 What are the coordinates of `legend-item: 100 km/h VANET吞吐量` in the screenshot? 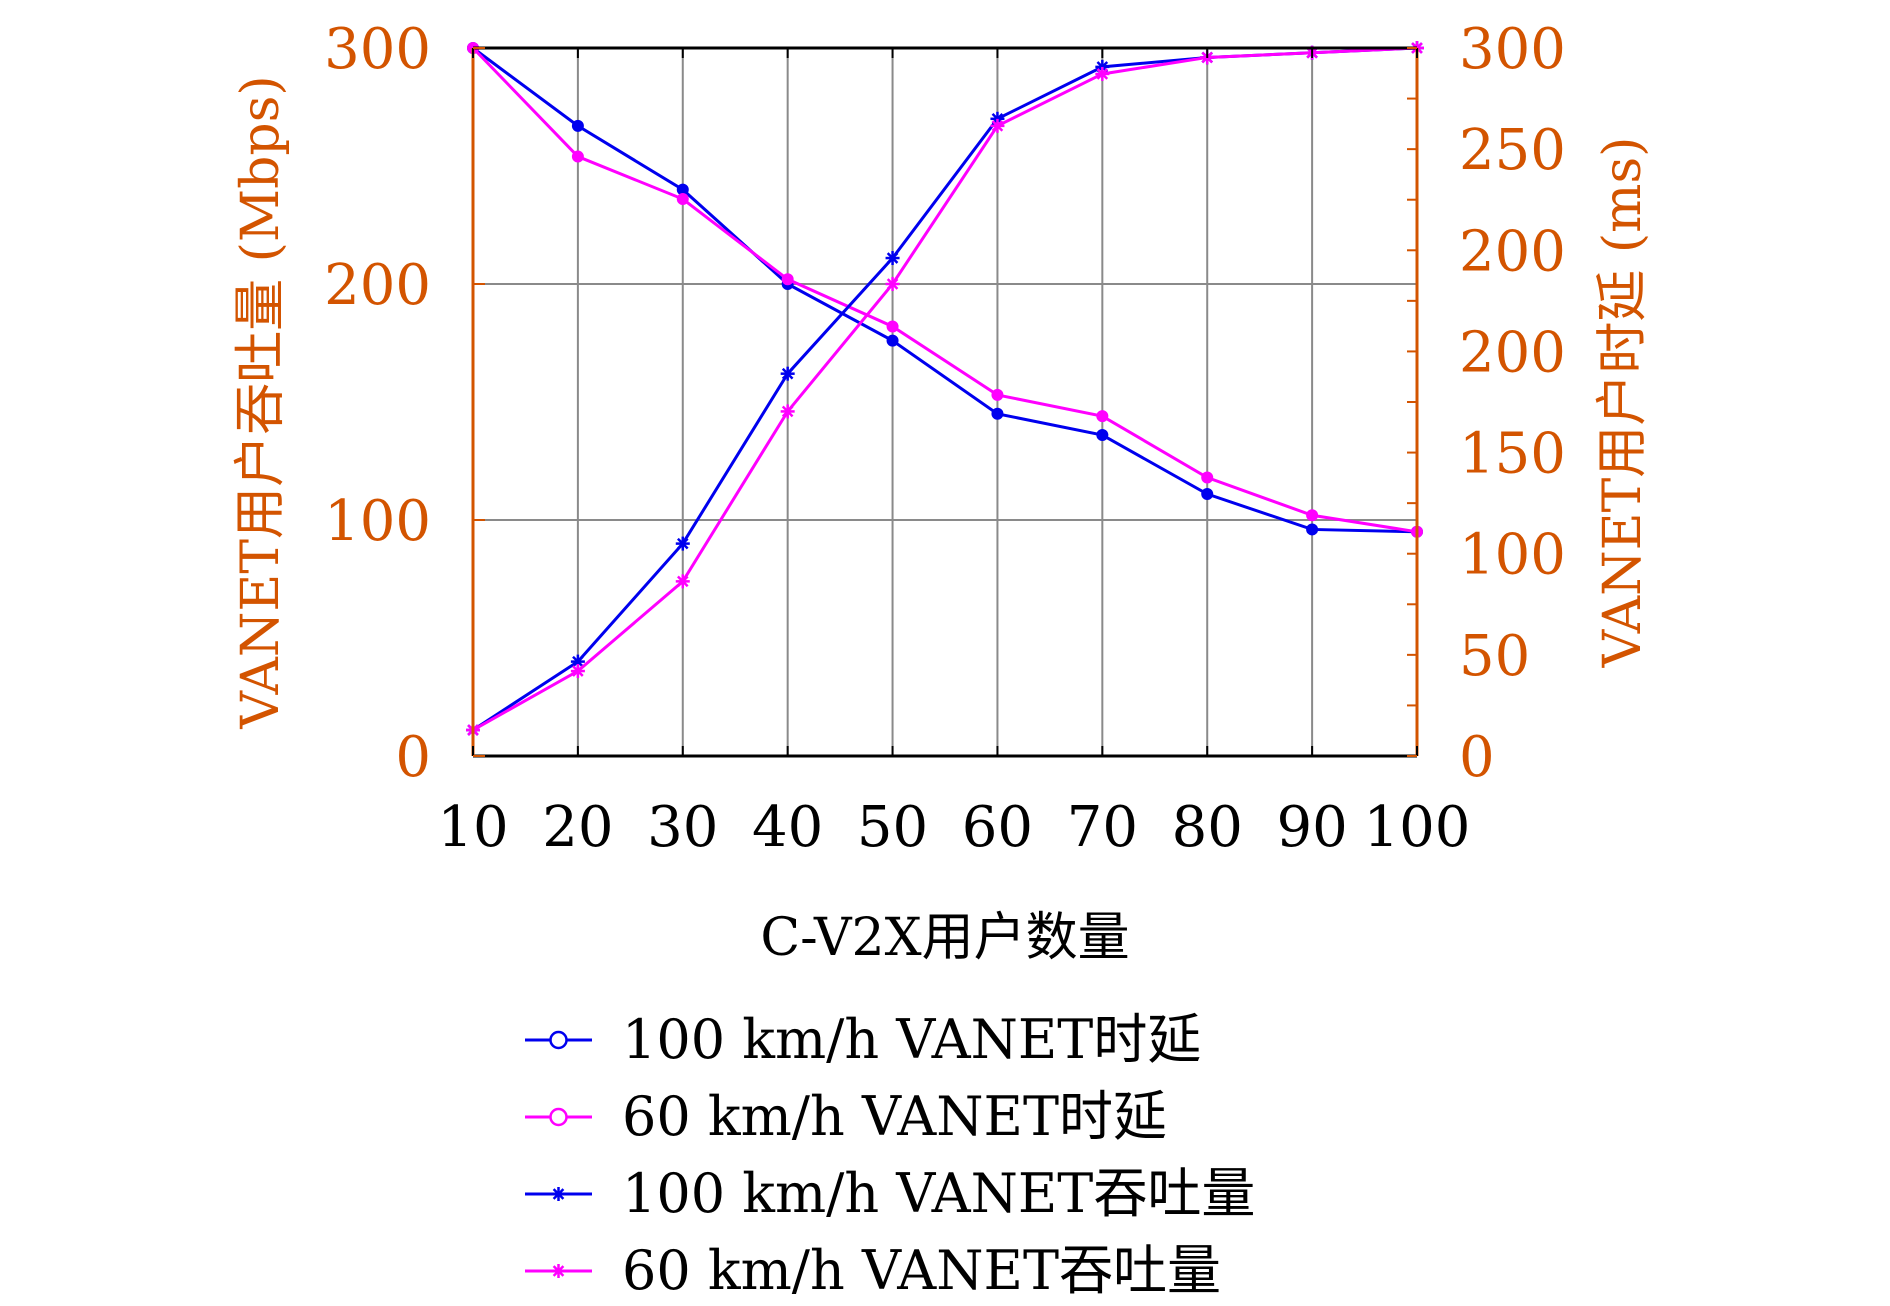 It's located at (890, 1193).